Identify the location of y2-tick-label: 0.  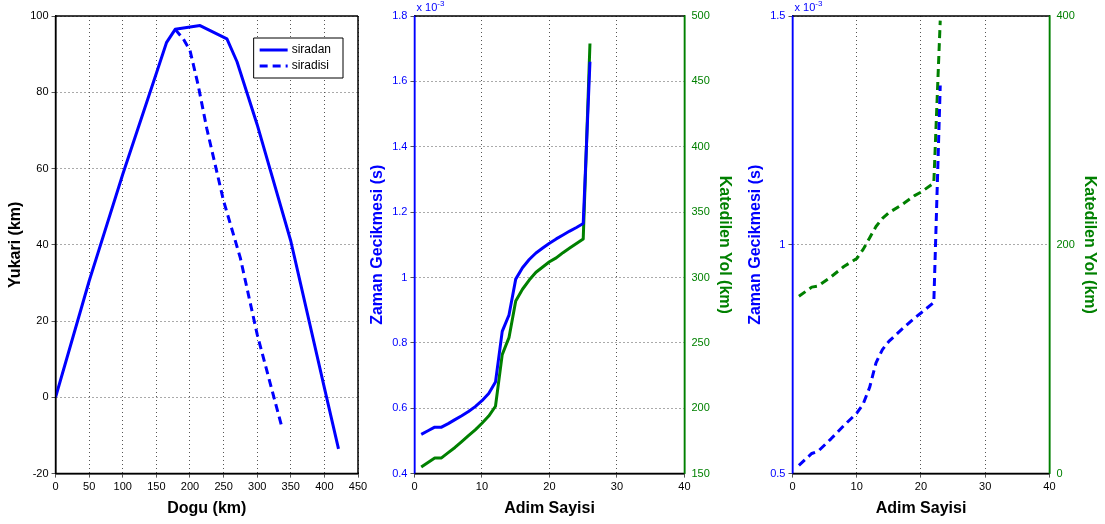
(1059, 472).